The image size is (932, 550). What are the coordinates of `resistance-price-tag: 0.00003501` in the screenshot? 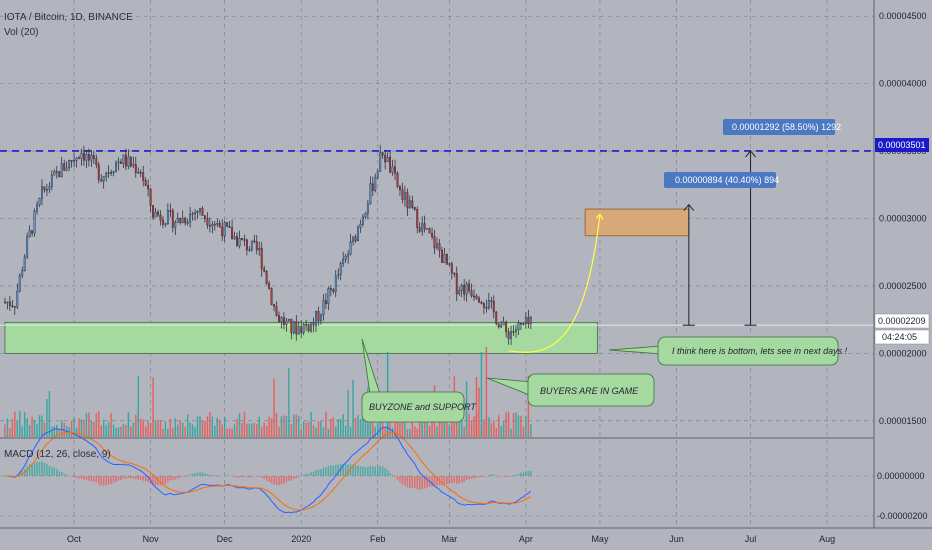 It's located at (902, 145).